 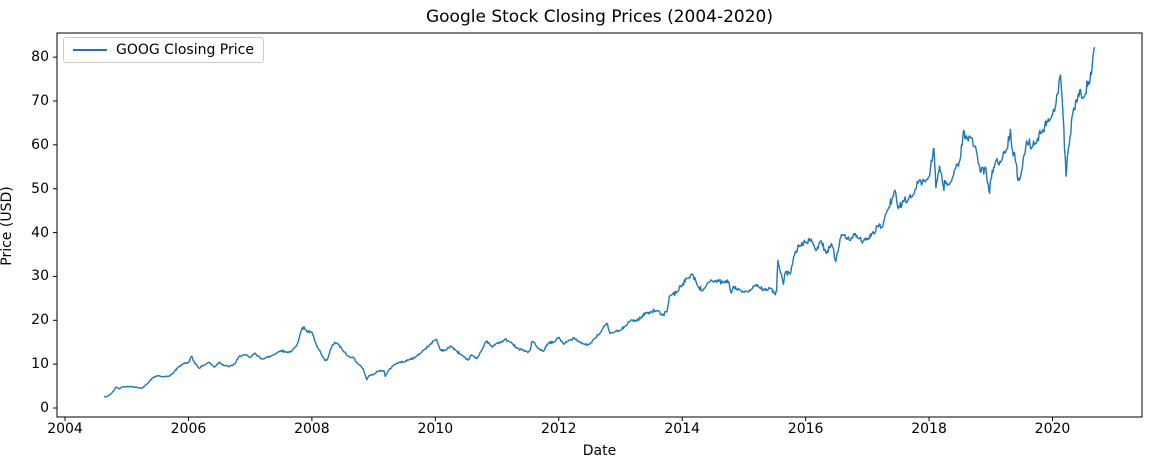 What do you see at coordinates (558, 429) in the screenshot?
I see `x-tick-label: 2012` at bounding box center [558, 429].